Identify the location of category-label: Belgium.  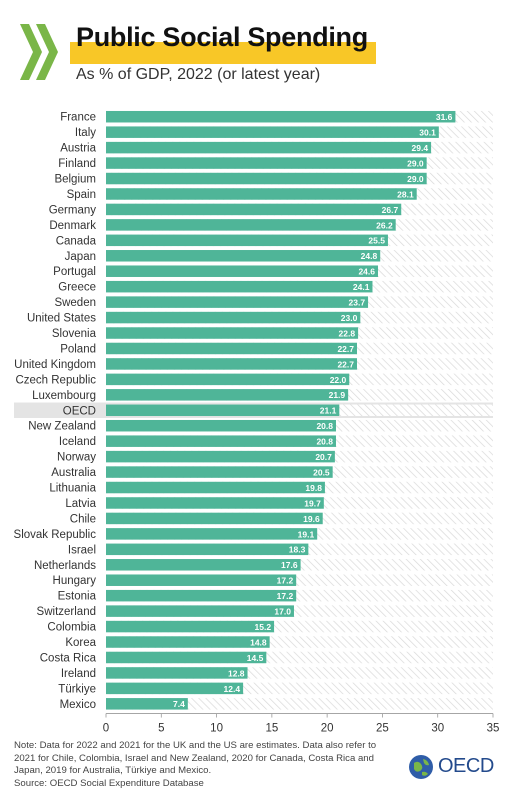
(75, 180).